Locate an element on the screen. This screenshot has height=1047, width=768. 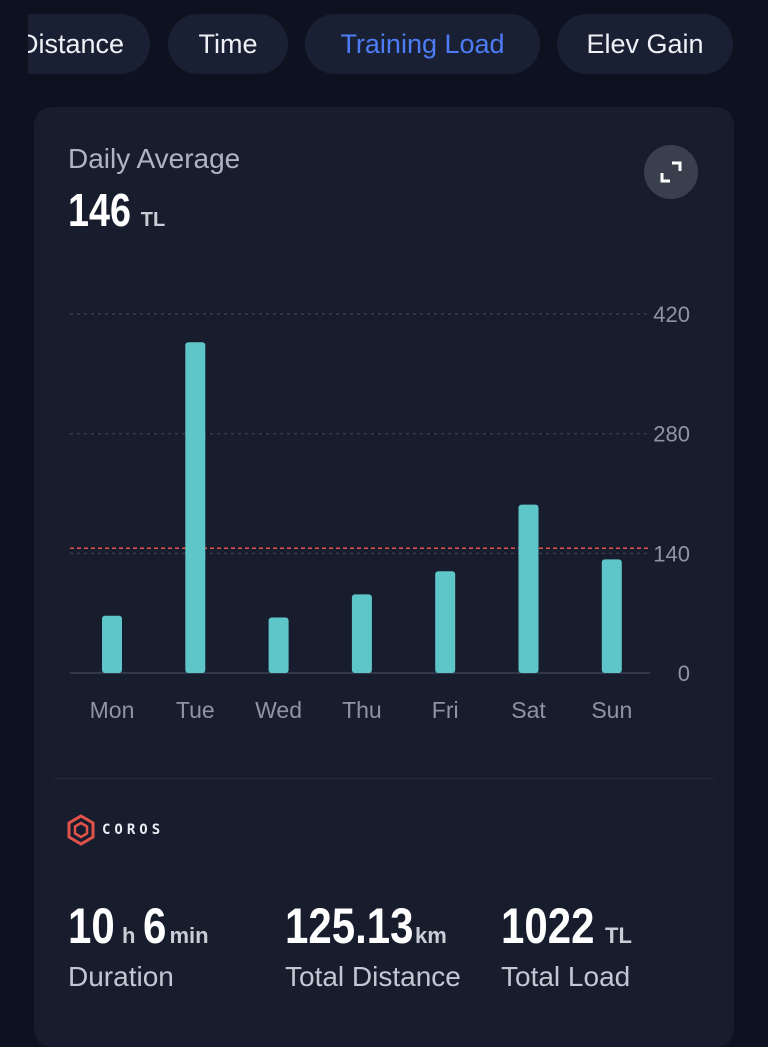
duration-minutes-unit: min is located at coordinates (189, 935).